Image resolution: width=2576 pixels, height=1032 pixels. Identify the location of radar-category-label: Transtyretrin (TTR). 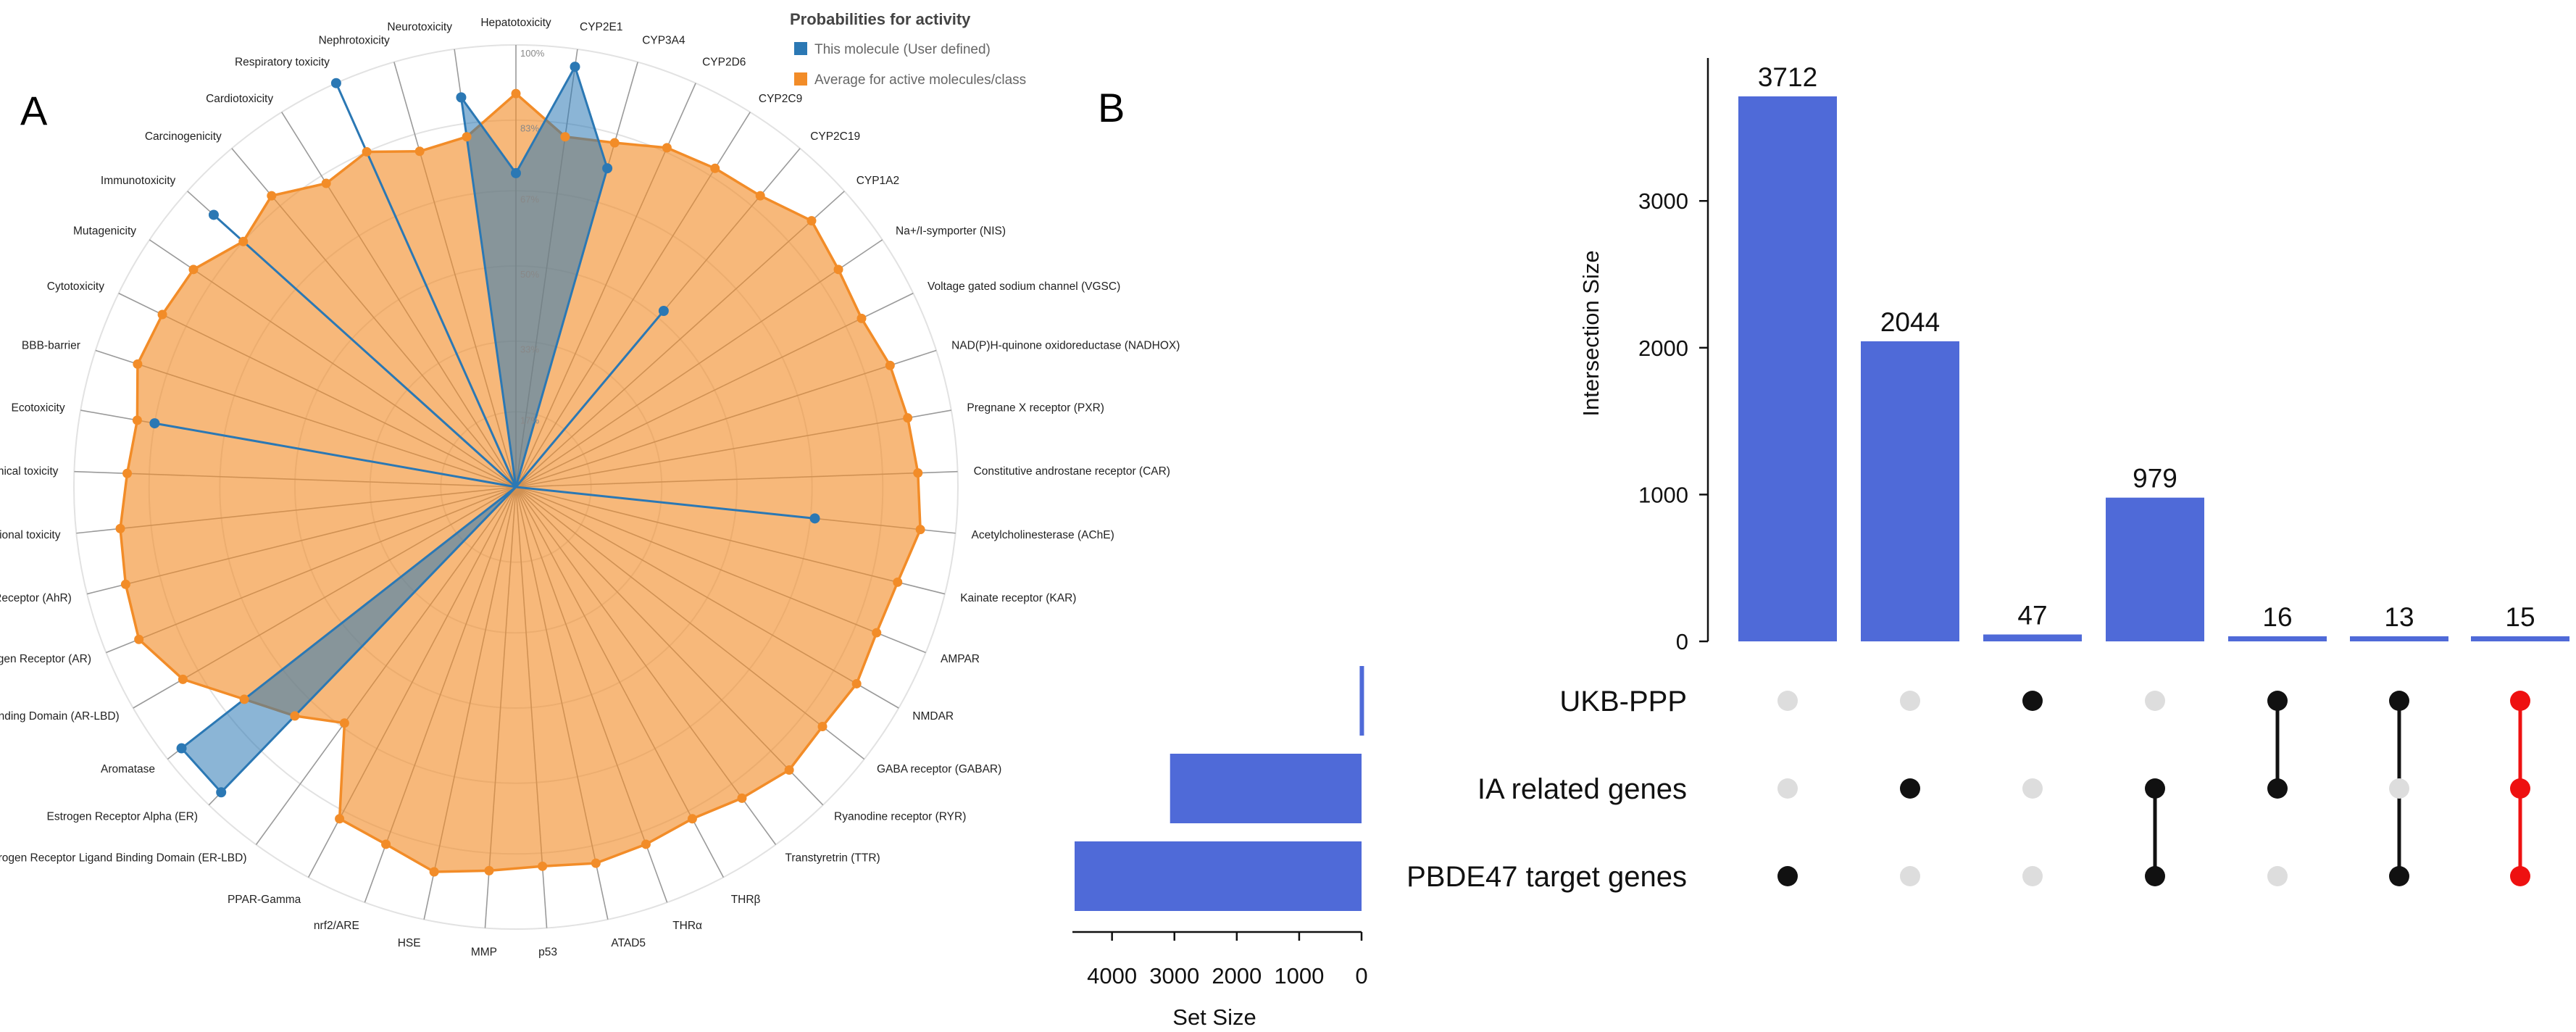
(832, 858).